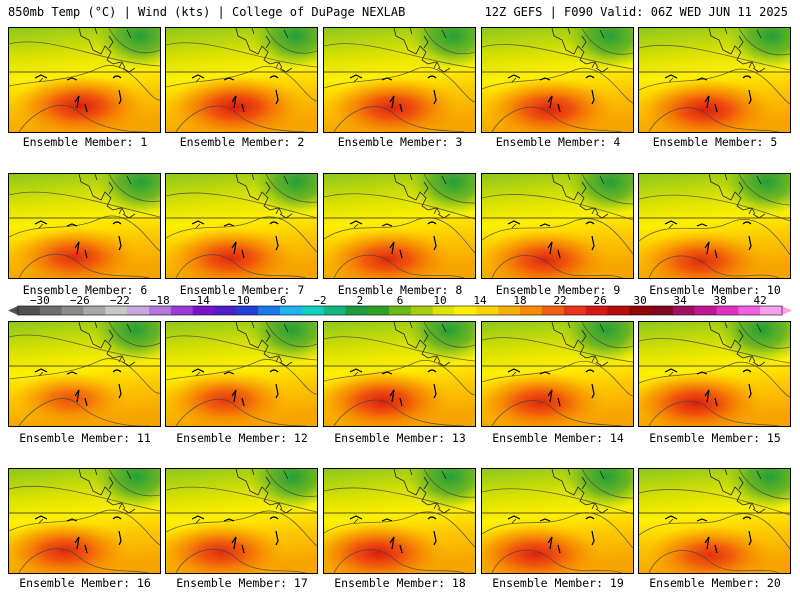 The image size is (800, 600). What do you see at coordinates (160, 301) in the screenshot?
I see `colorbar-tick-label: −18` at bounding box center [160, 301].